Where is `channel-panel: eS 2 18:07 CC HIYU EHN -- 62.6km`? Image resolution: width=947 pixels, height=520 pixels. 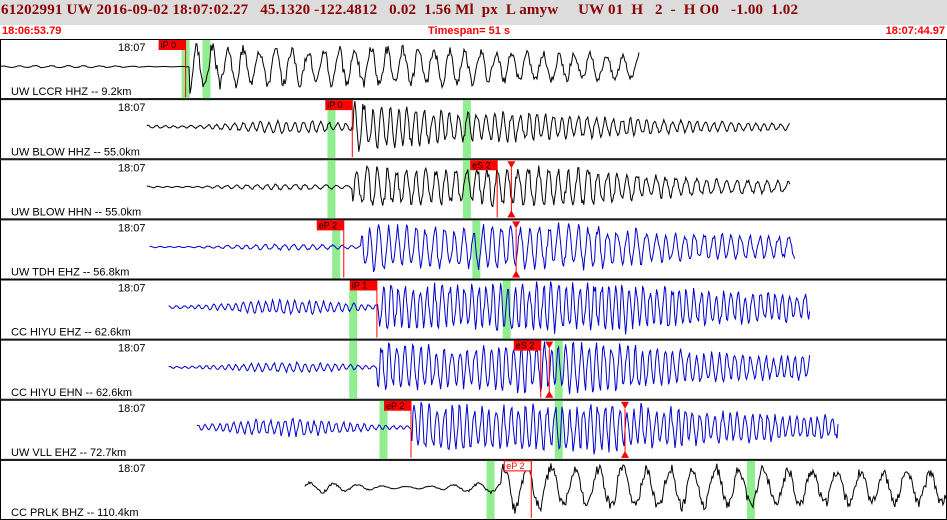 channel-panel: eS 2 18:07 CC HIYU EHN -- 62.6km is located at coordinates (473, 369).